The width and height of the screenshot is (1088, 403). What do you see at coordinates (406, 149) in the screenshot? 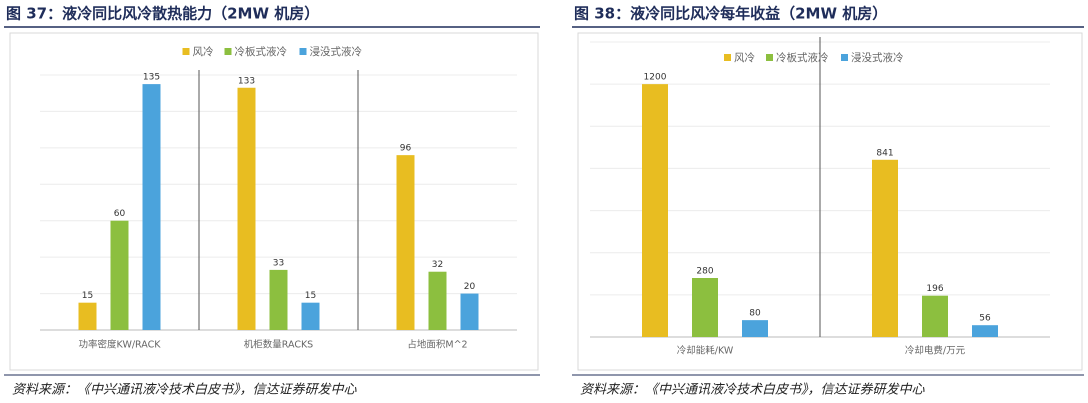
I see `value-label: 96` at bounding box center [406, 149].